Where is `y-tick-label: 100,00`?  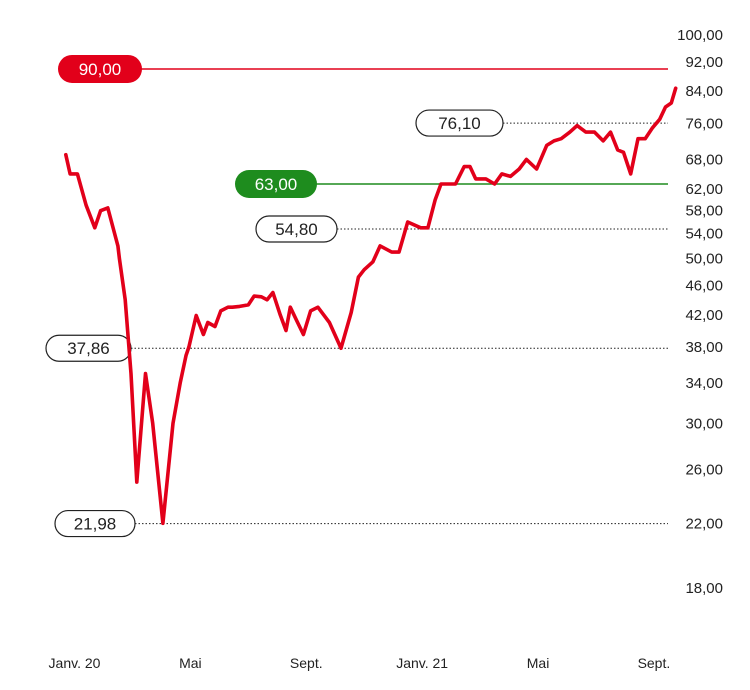 y-tick-label: 100,00 is located at coordinates (700, 35).